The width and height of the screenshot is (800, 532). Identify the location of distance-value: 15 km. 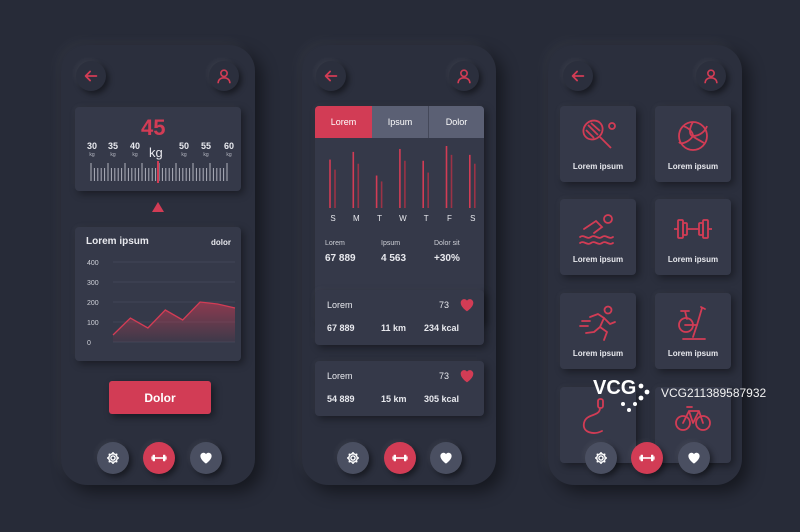
(394, 399).